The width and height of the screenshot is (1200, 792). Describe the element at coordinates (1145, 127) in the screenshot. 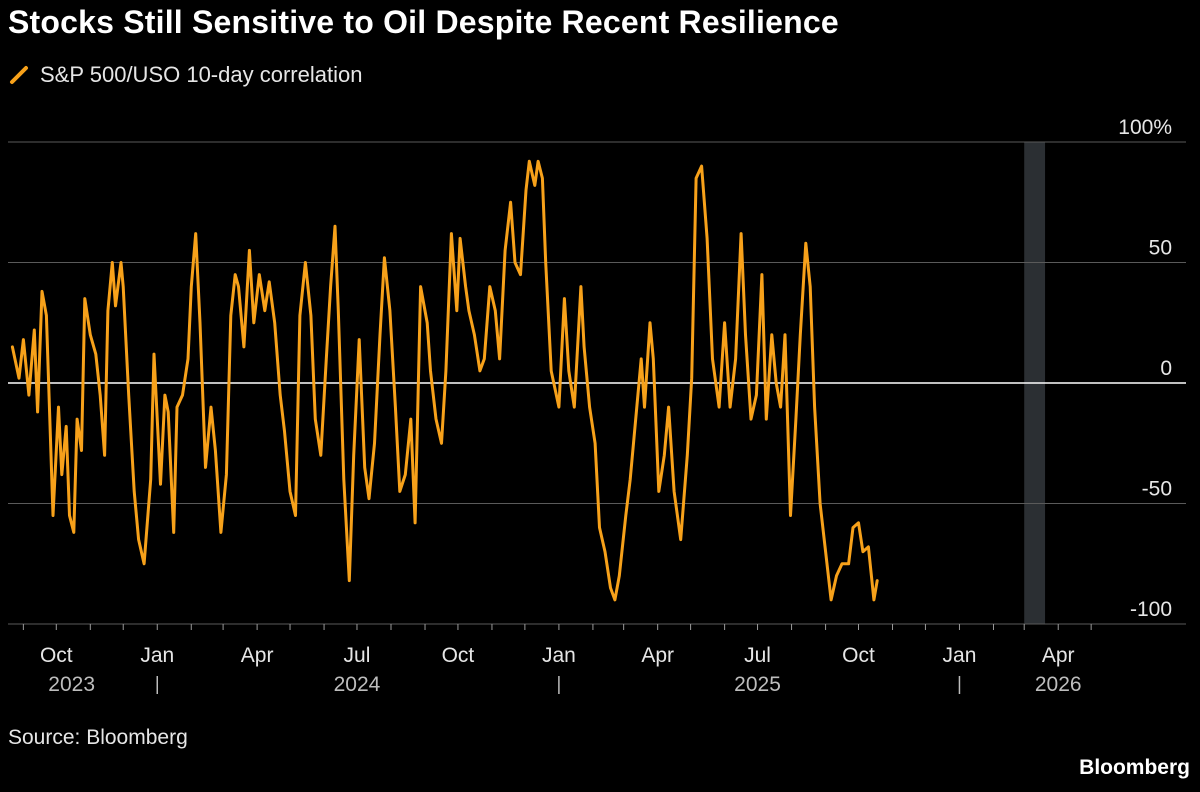

I see `y-tick-label: 100%` at that location.